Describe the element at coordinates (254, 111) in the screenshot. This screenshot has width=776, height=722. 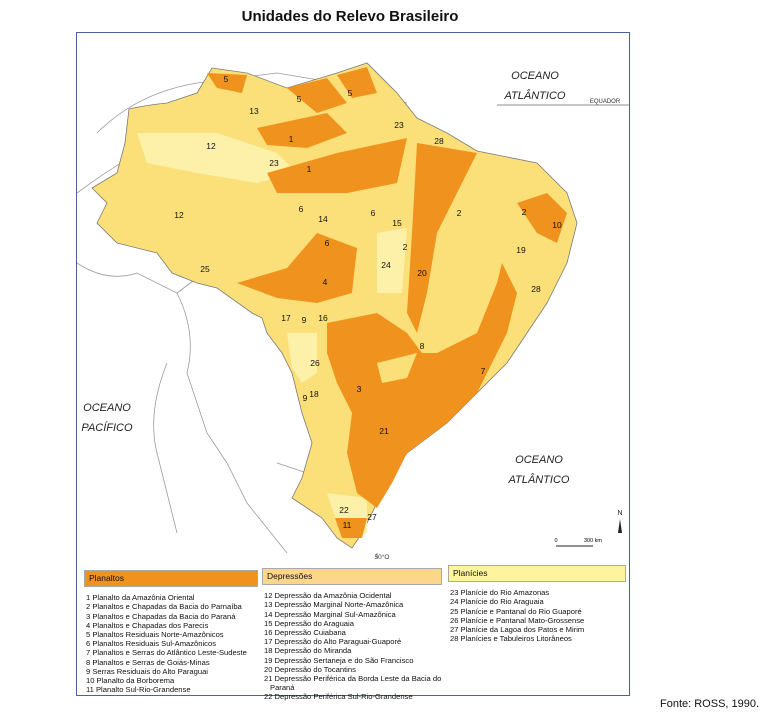
I see `region-label: 13` at that location.